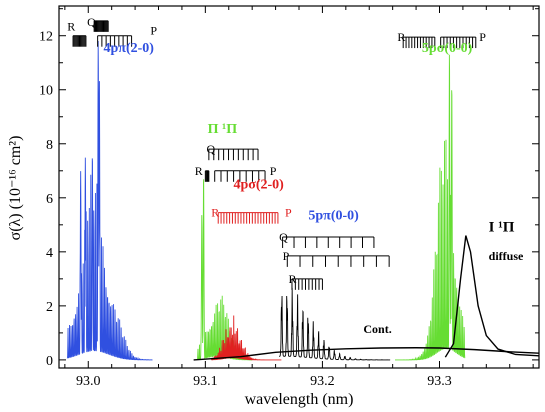  What do you see at coordinates (153, 30) in the screenshot?
I see `branch-label-2: P` at bounding box center [153, 30].